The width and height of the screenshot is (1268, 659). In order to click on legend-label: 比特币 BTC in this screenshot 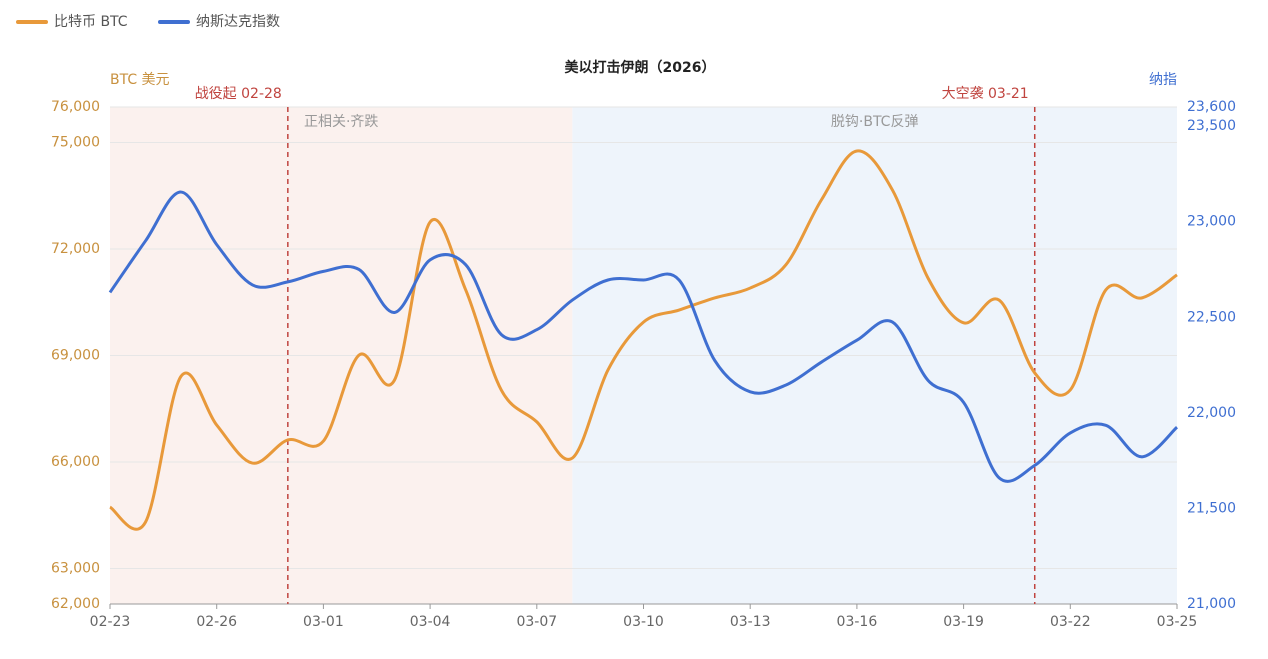, I will do `click(91, 22)`.